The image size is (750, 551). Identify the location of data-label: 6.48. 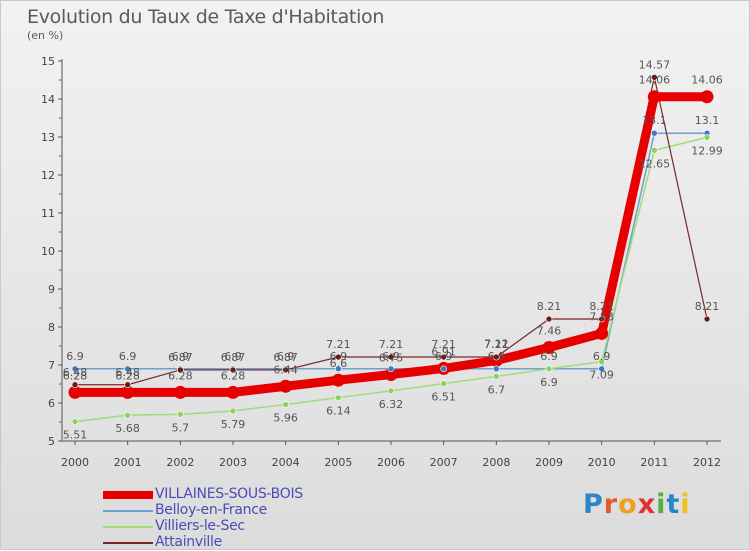
(75, 372).